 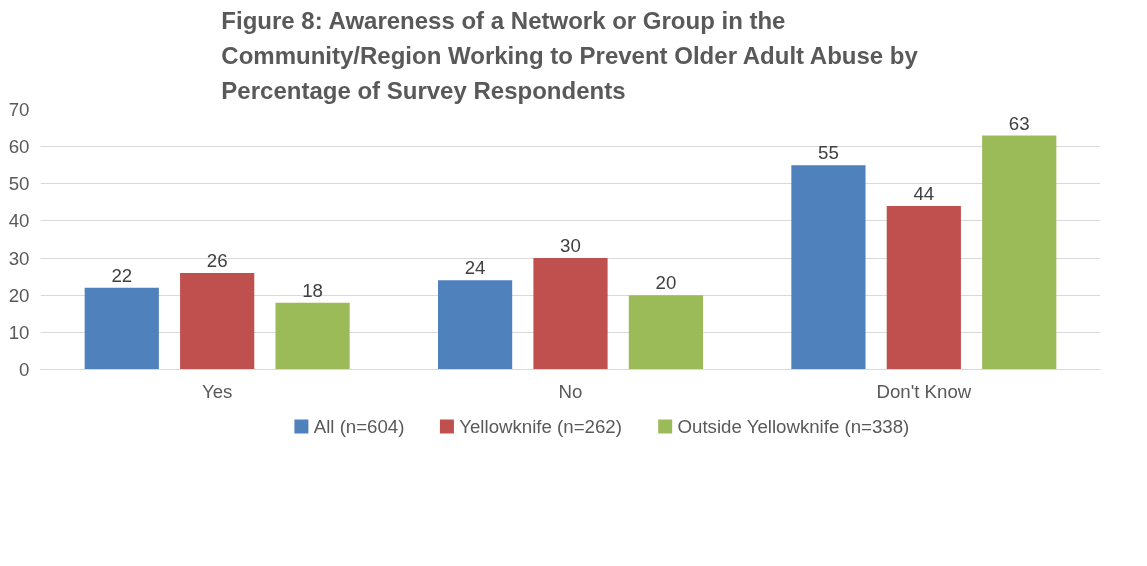 I want to click on data-label: 20, so click(x=666, y=283).